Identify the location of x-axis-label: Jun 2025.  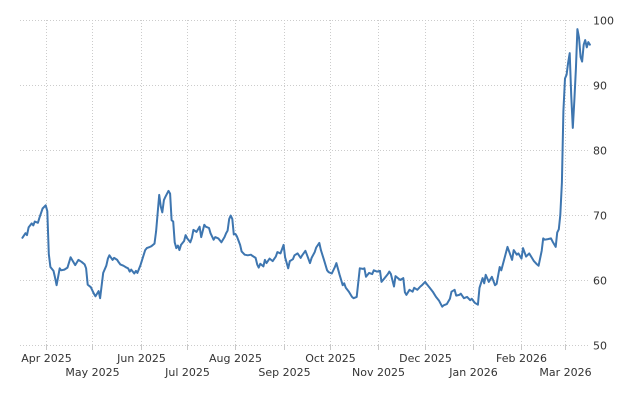
(141, 358).